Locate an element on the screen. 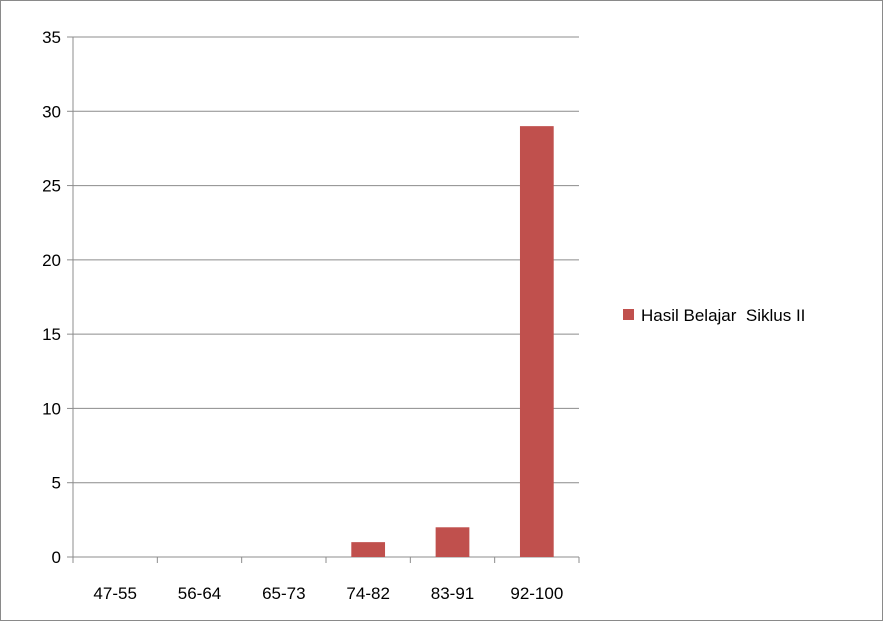 This screenshot has width=883, height=622. x-tick-label-56-64: 56-64 is located at coordinates (199, 593).